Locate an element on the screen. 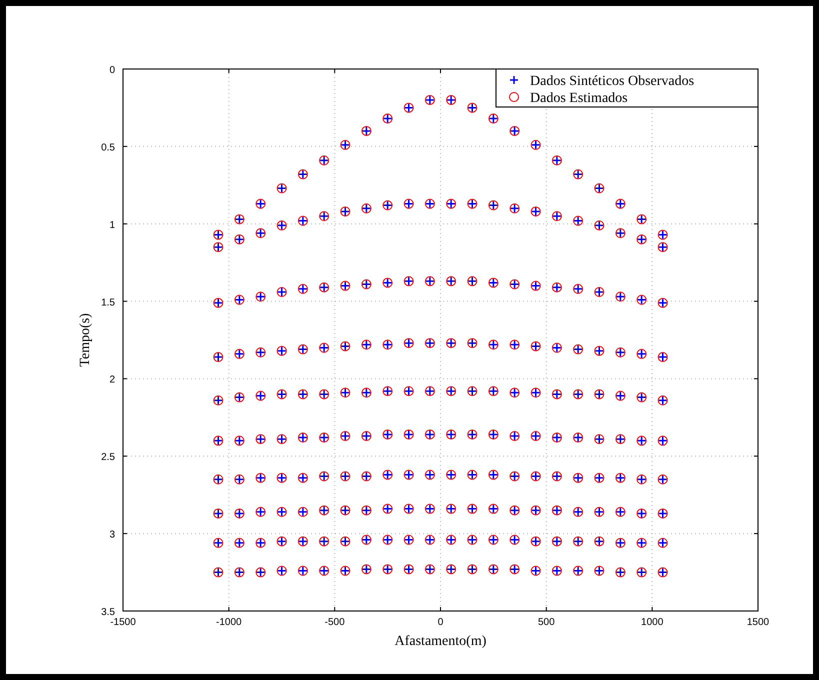 The image size is (819, 680). x-tick-label: 1500 is located at coordinates (758, 622).